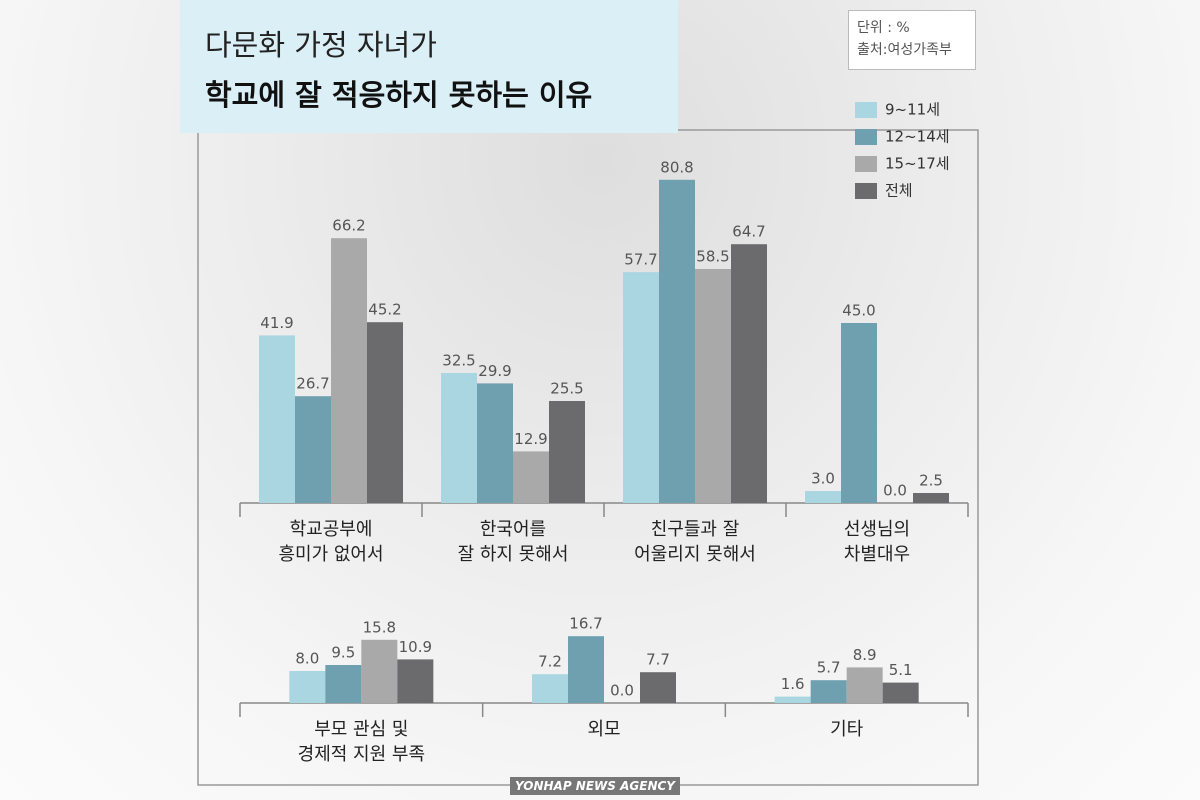 This screenshot has height=800, width=1200. Describe the element at coordinates (415, 647) in the screenshot. I see `data-label: 10.9` at that location.